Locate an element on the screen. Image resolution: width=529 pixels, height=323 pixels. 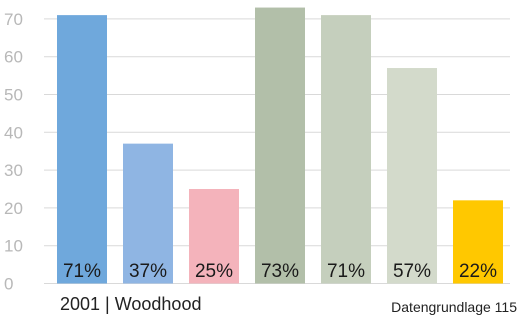
y-tick-label: 70 is located at coordinates (13, 19).